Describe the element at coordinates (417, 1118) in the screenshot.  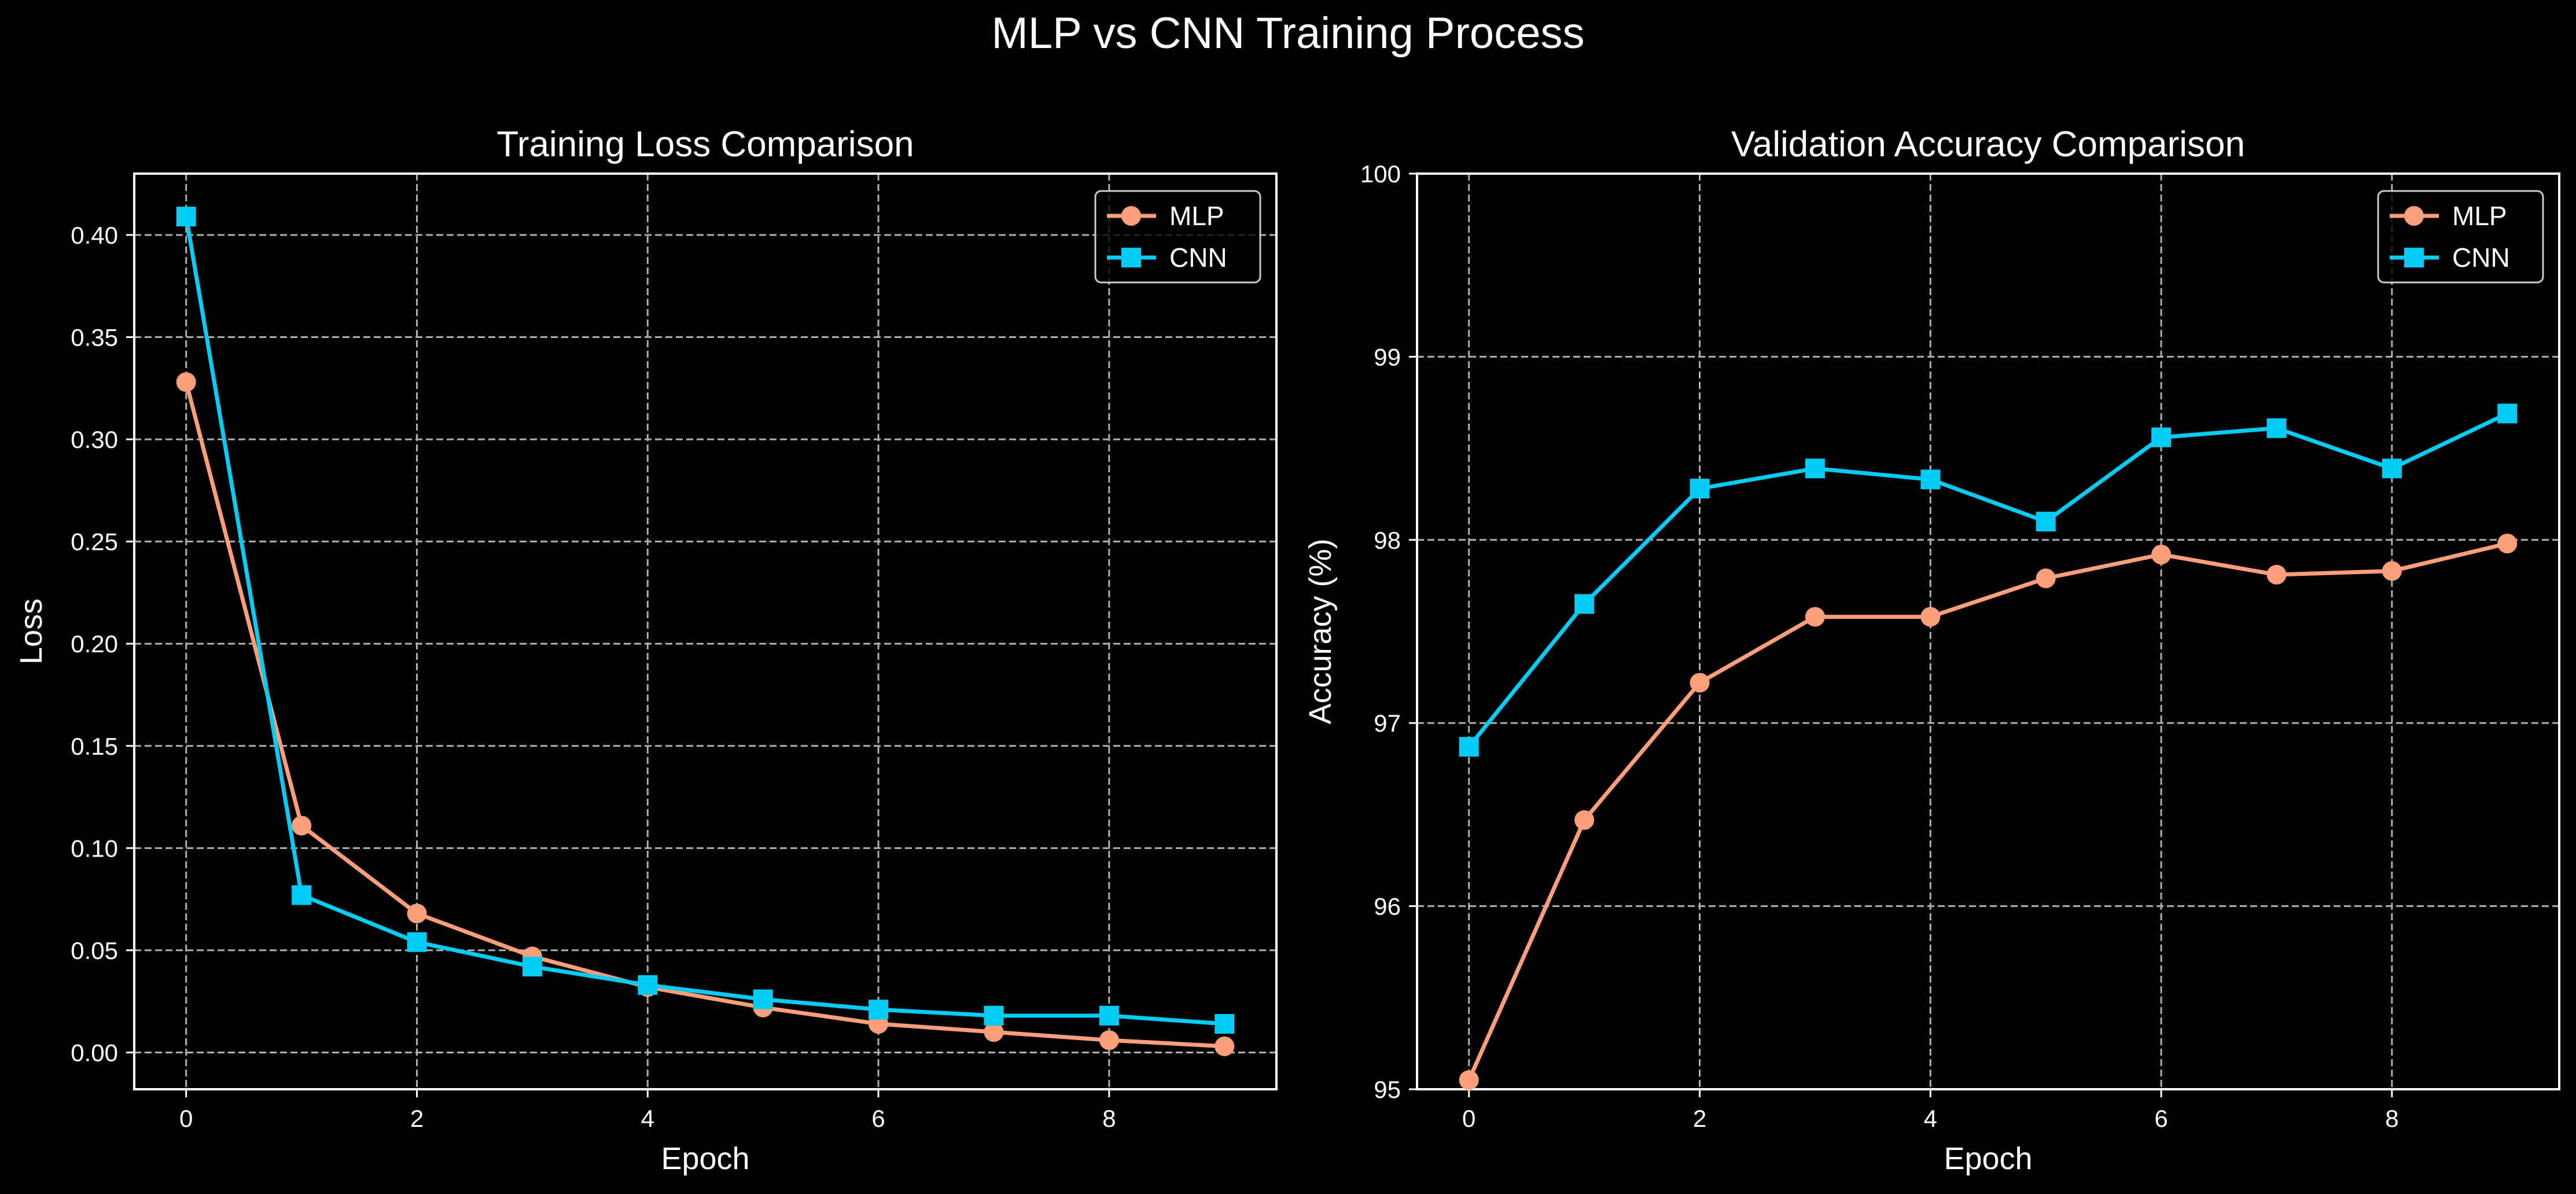
I see `loss-x-tick-label: 2` at that location.